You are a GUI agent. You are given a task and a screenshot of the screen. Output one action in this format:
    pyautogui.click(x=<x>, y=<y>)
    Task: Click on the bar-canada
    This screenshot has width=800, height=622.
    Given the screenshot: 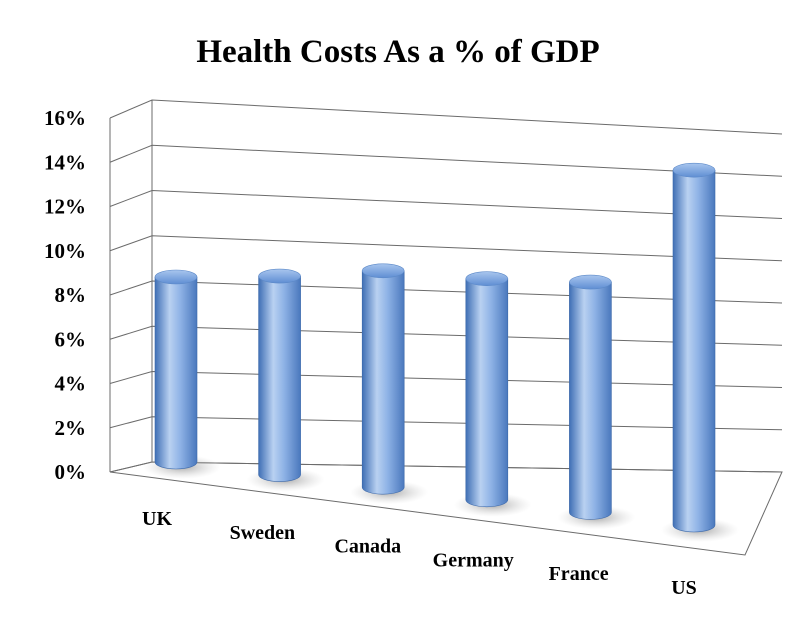 What is the action you would take?
    pyautogui.click(x=383, y=379)
    